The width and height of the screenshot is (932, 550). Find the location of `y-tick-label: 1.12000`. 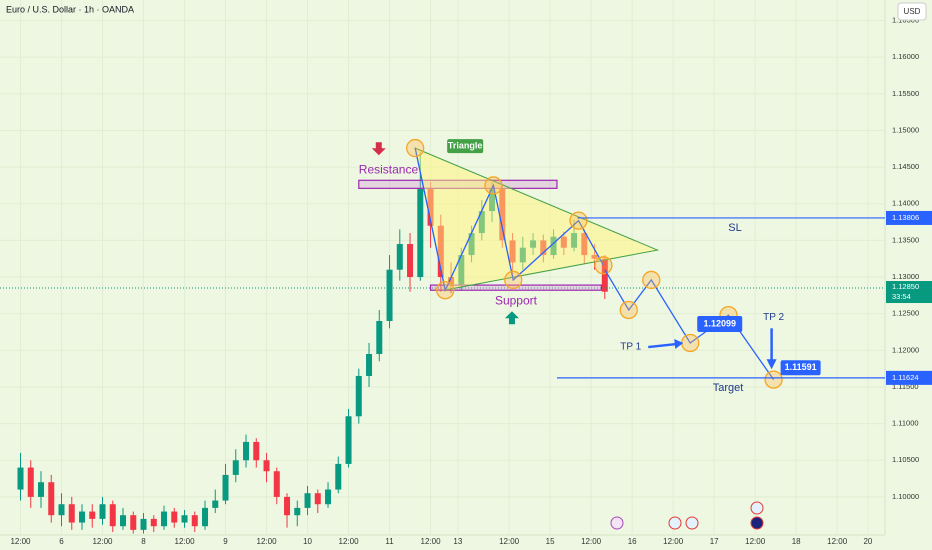

y-tick-label: 1.12000 is located at coordinates (905, 349).